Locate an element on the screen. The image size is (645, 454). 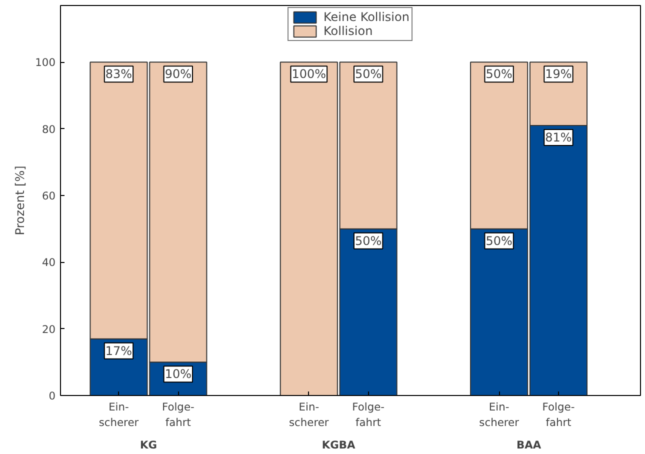
data-label: 83% is located at coordinates (118, 74).